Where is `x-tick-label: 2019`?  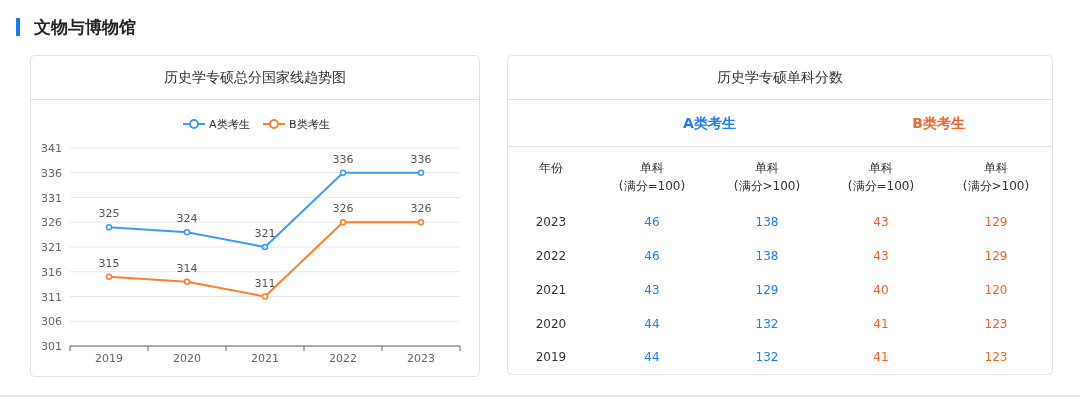
x-tick-label: 2019 is located at coordinates (109, 358).